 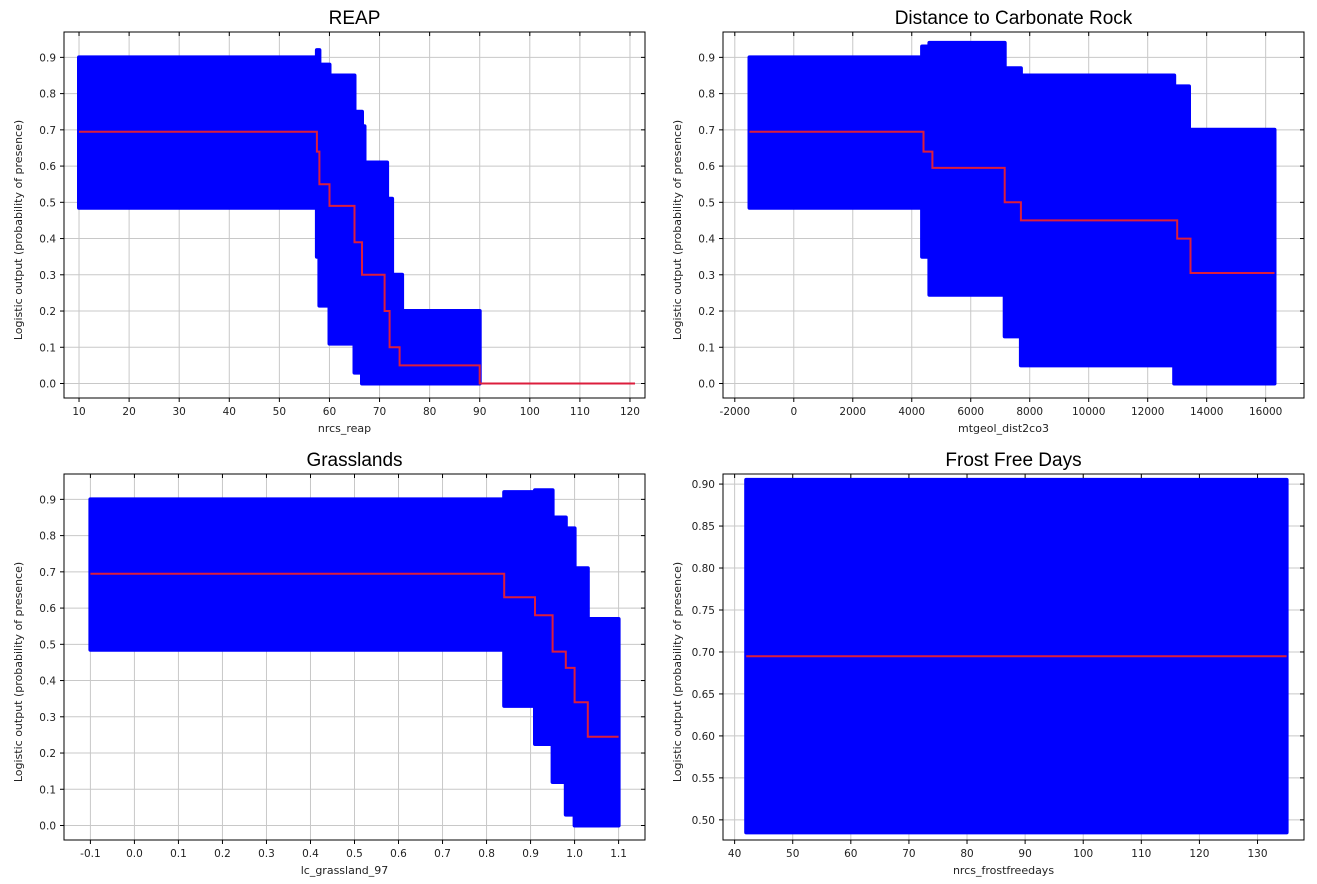 I want to click on x-tick-label: 130, so click(x=1257, y=854).